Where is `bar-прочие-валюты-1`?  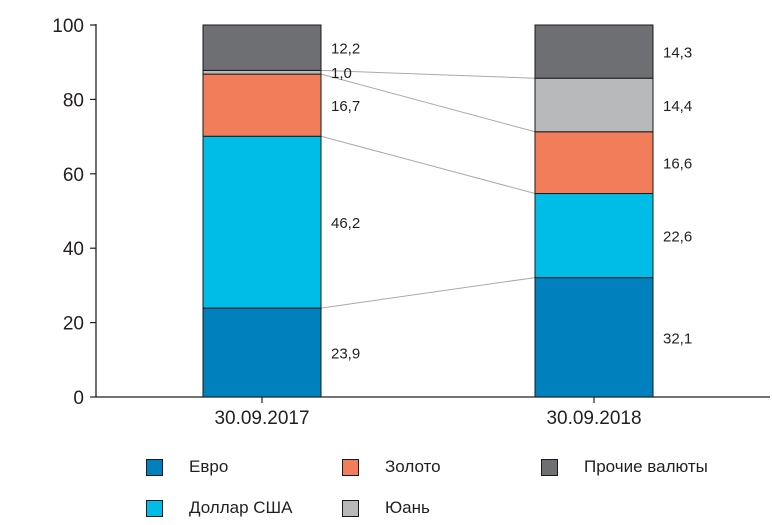 bar-прочие-валюты-1 is located at coordinates (594, 51).